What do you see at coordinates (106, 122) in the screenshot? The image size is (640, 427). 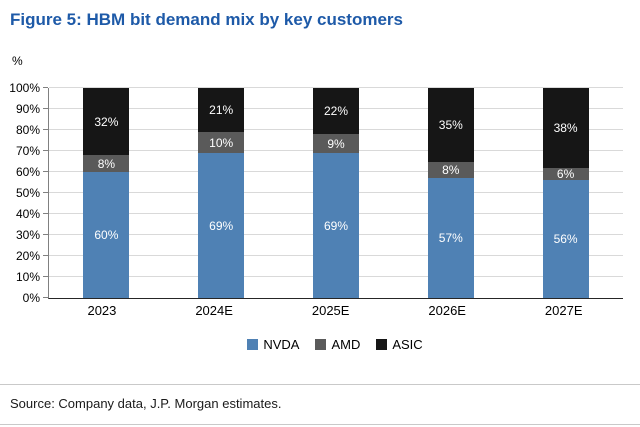 I see `bar-segment-asic: 32%` at bounding box center [106, 122].